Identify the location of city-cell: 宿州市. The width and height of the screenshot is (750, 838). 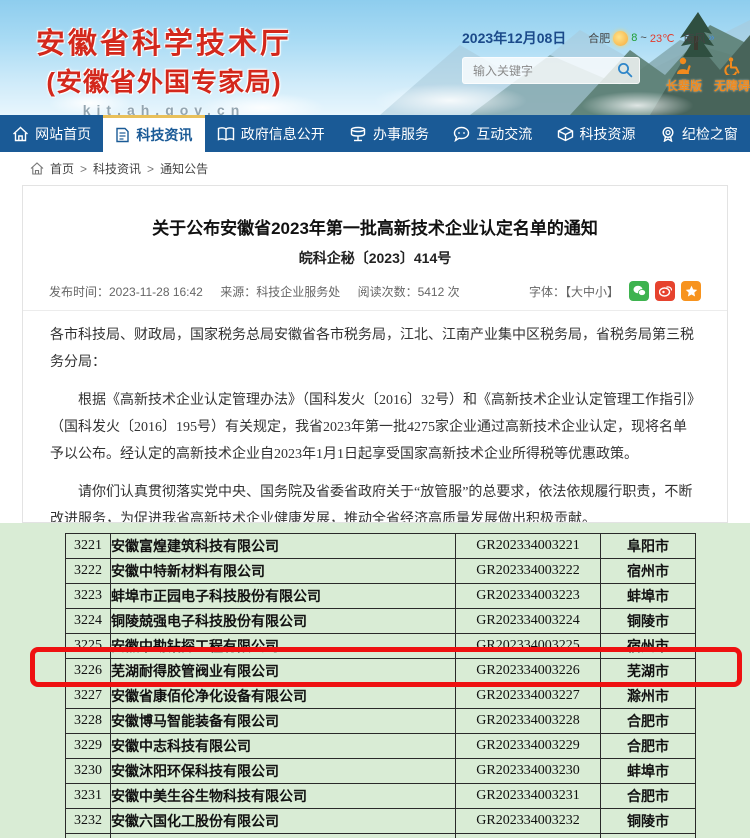
(648, 571).